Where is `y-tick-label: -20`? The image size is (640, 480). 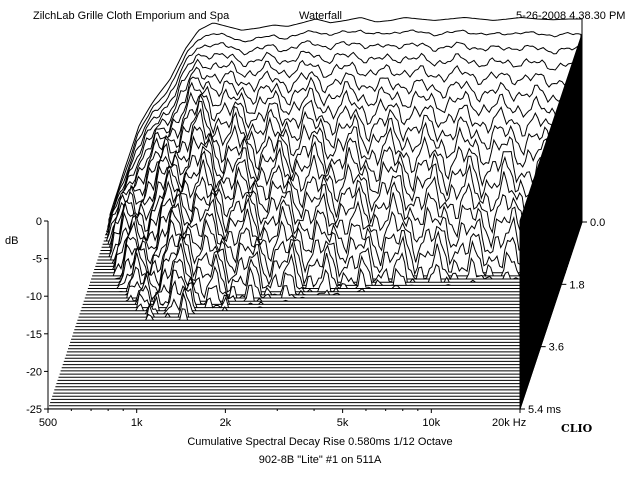 y-tick-label: -20 is located at coordinates (34, 372).